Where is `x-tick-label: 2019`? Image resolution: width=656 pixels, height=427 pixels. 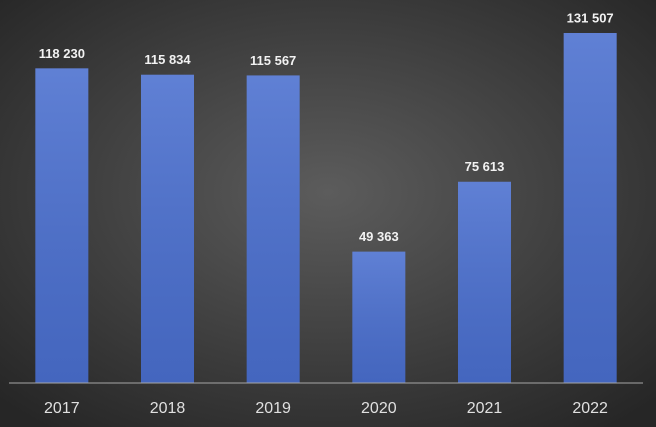
x-tick-label: 2019 is located at coordinates (273, 408).